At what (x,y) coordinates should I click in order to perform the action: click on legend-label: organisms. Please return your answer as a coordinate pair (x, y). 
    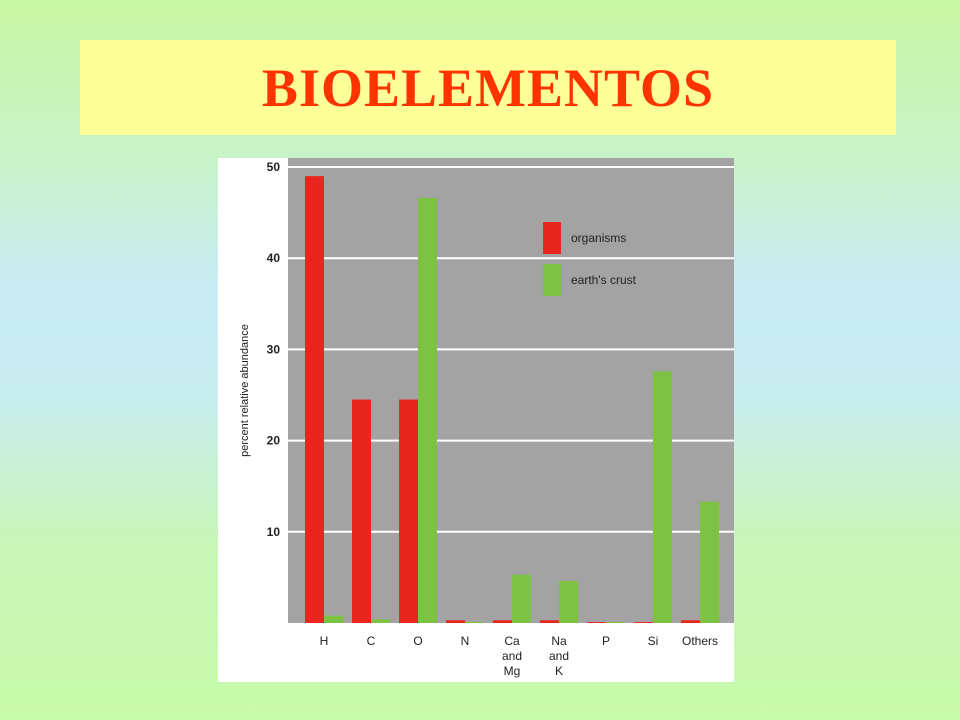
    Looking at the image, I should click on (598, 238).